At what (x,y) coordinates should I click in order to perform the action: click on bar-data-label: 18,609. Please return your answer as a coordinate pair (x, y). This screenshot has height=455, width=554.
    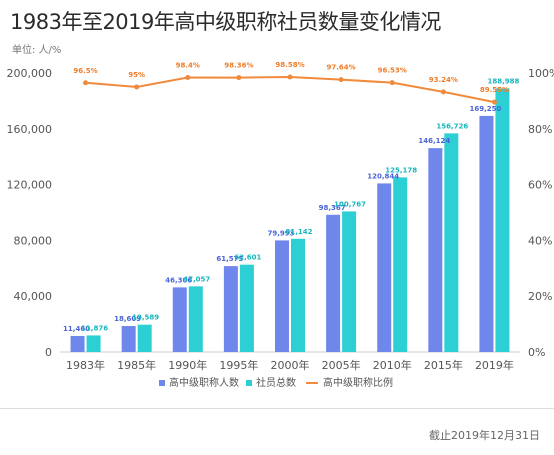
    Looking at the image, I should click on (127, 319).